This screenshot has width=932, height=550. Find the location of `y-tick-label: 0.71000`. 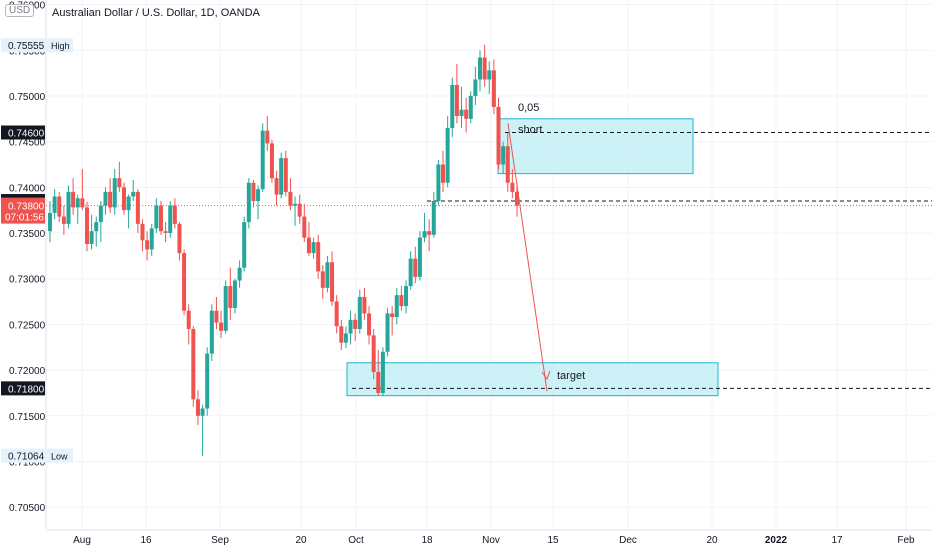

y-tick-label: 0.71000 is located at coordinates (27, 462).